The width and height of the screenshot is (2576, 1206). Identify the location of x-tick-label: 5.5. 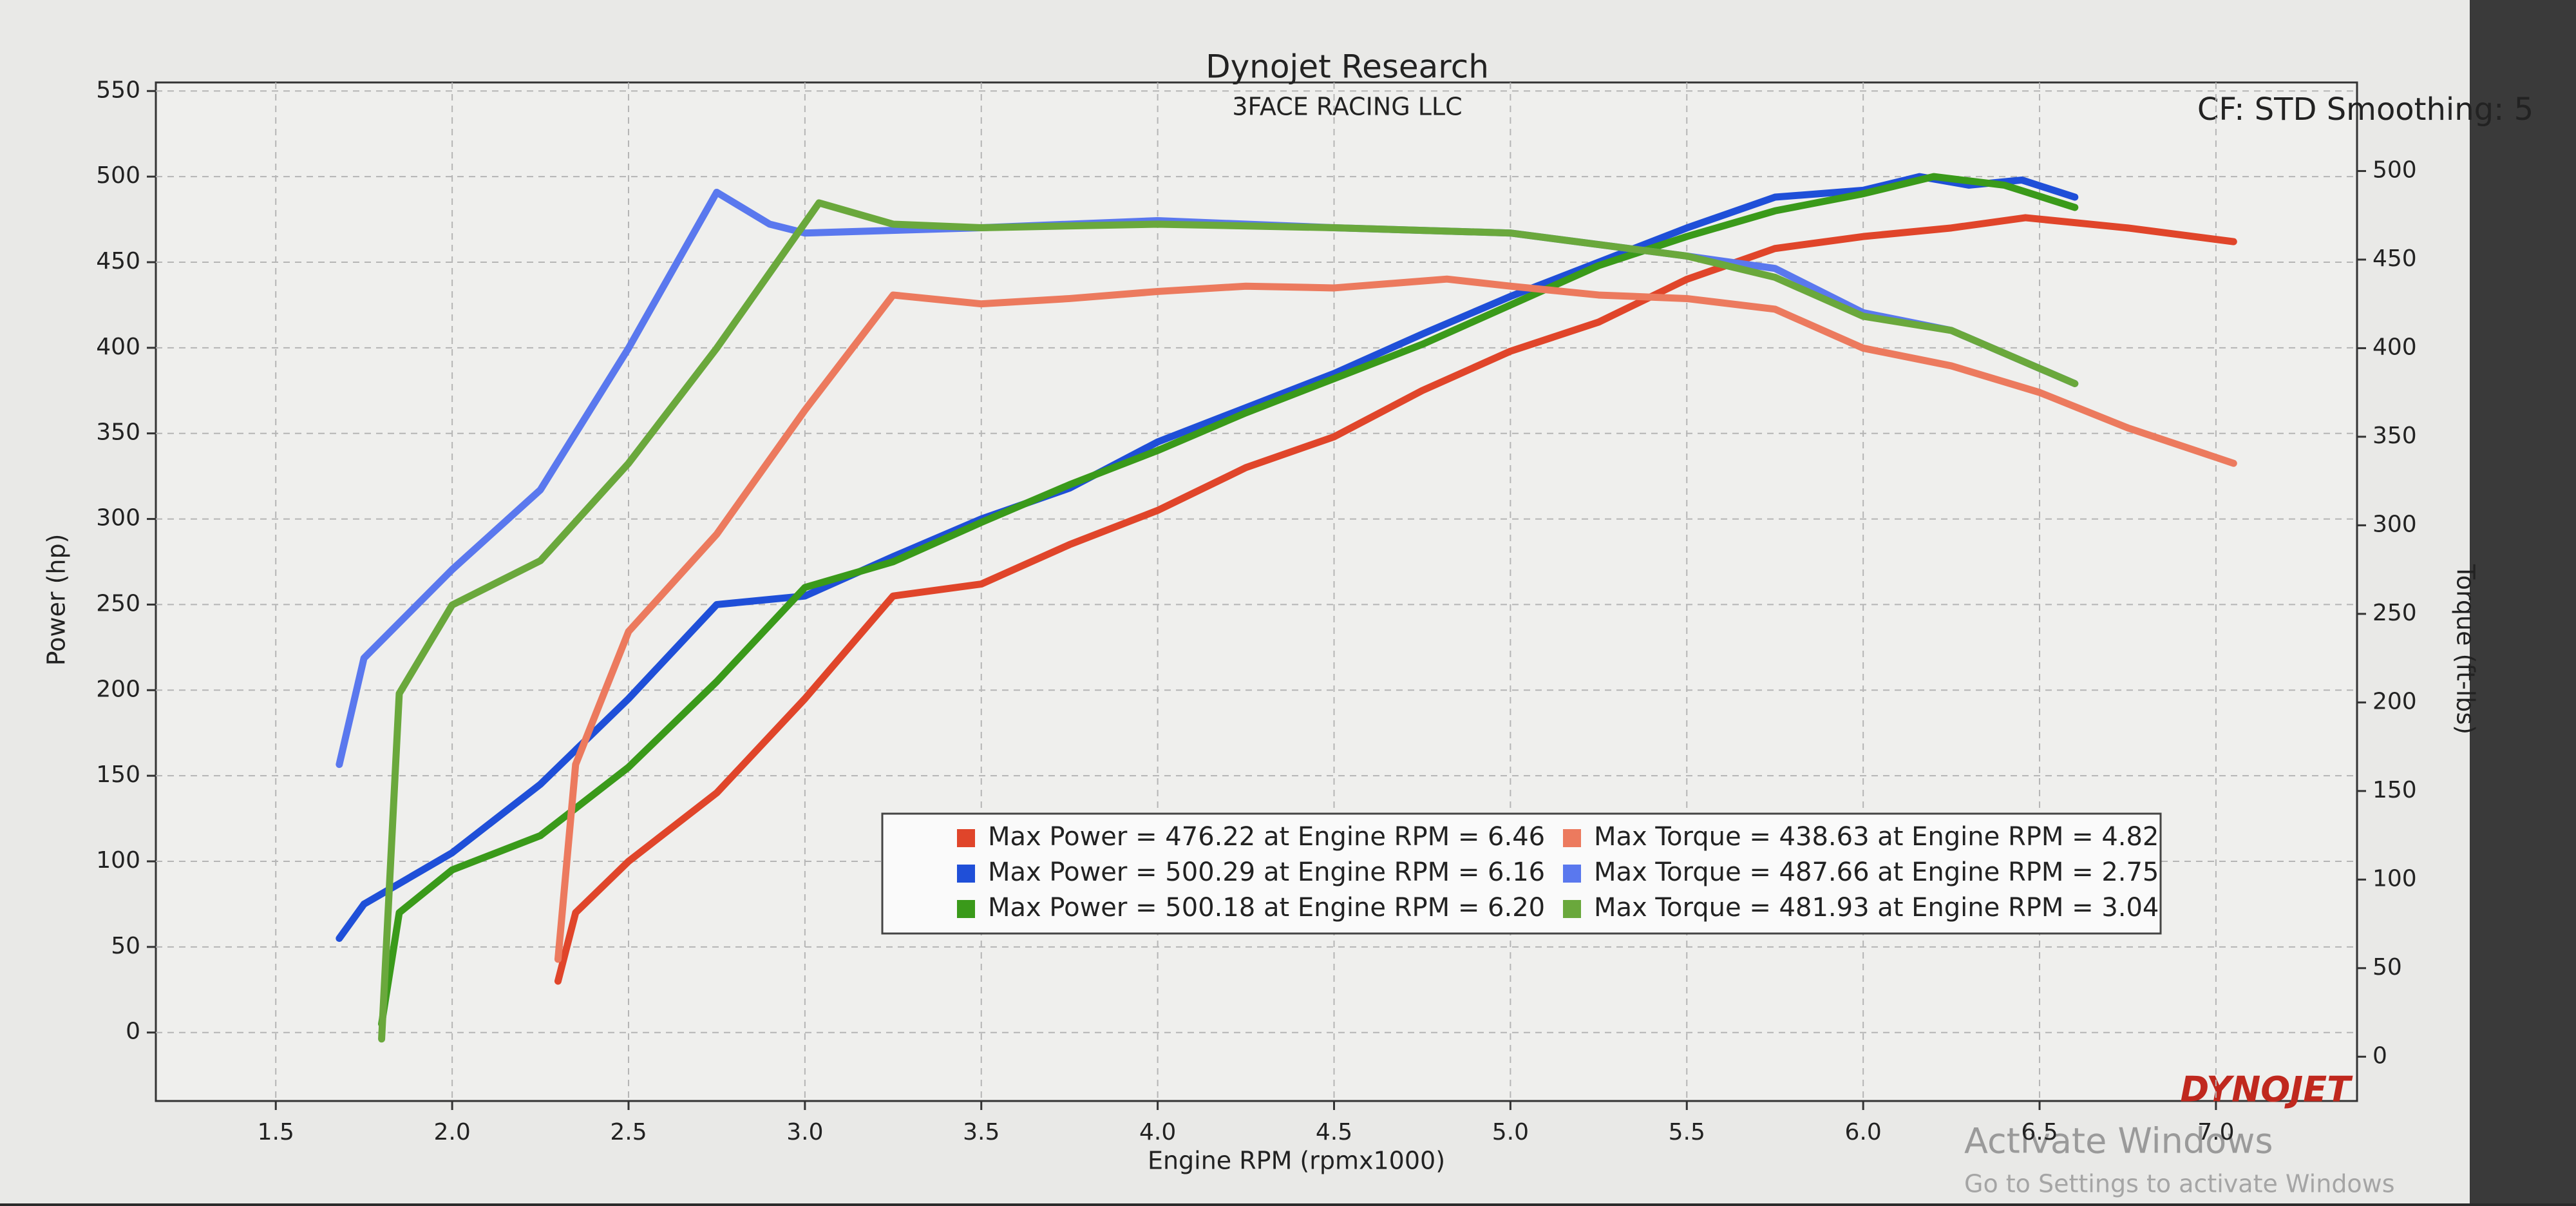
(1687, 1132).